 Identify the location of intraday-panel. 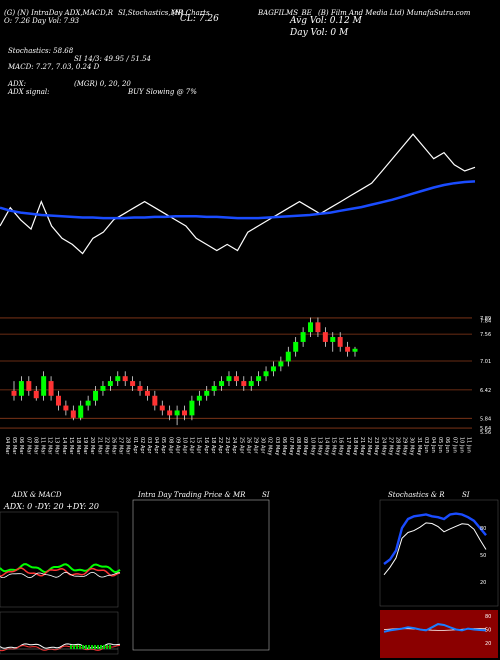
(201, 575).